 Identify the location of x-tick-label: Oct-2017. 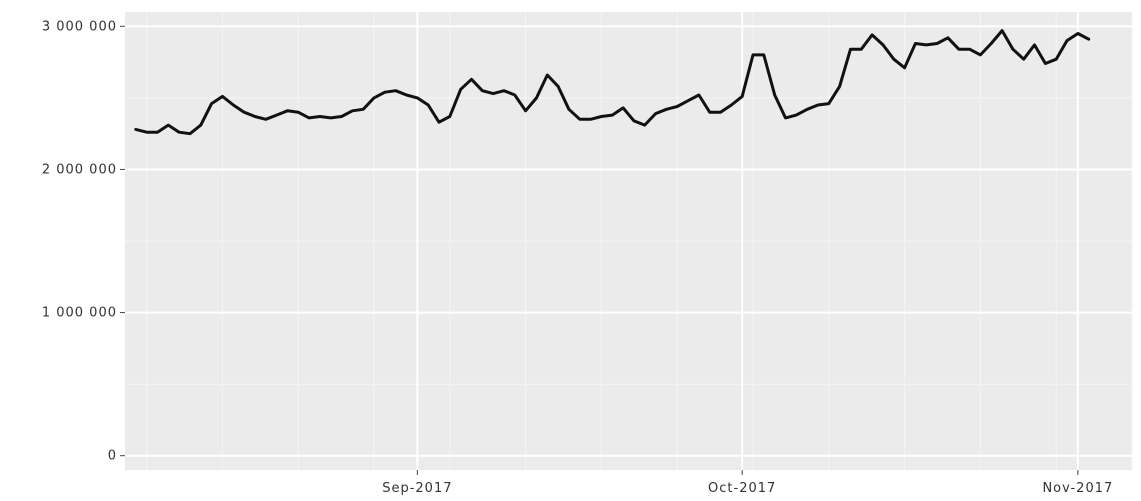
(742, 488).